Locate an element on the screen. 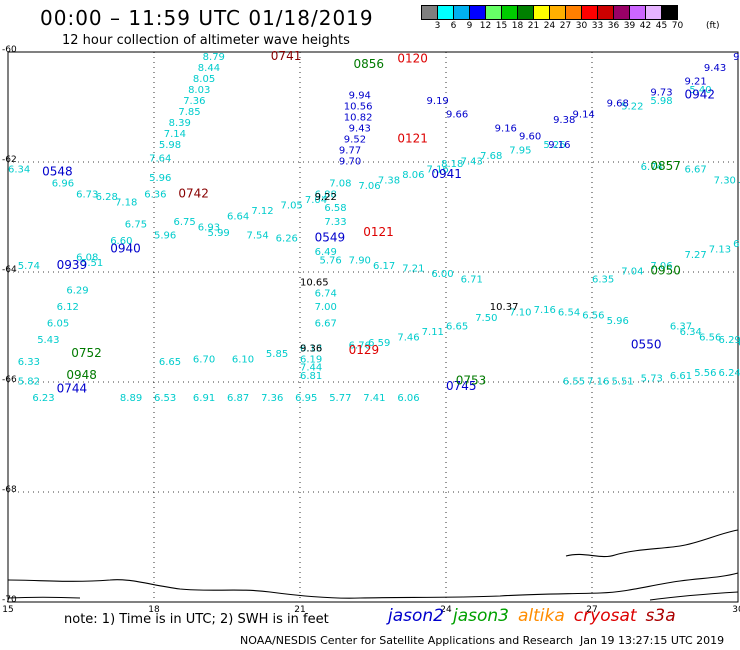 The image size is (740, 650). swh-label: 9.36 is located at coordinates (311, 348).